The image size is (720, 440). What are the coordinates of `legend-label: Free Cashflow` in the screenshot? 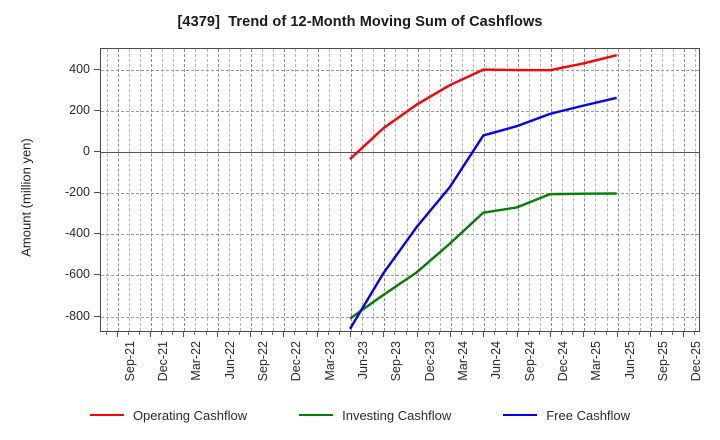 It's located at (588, 415).